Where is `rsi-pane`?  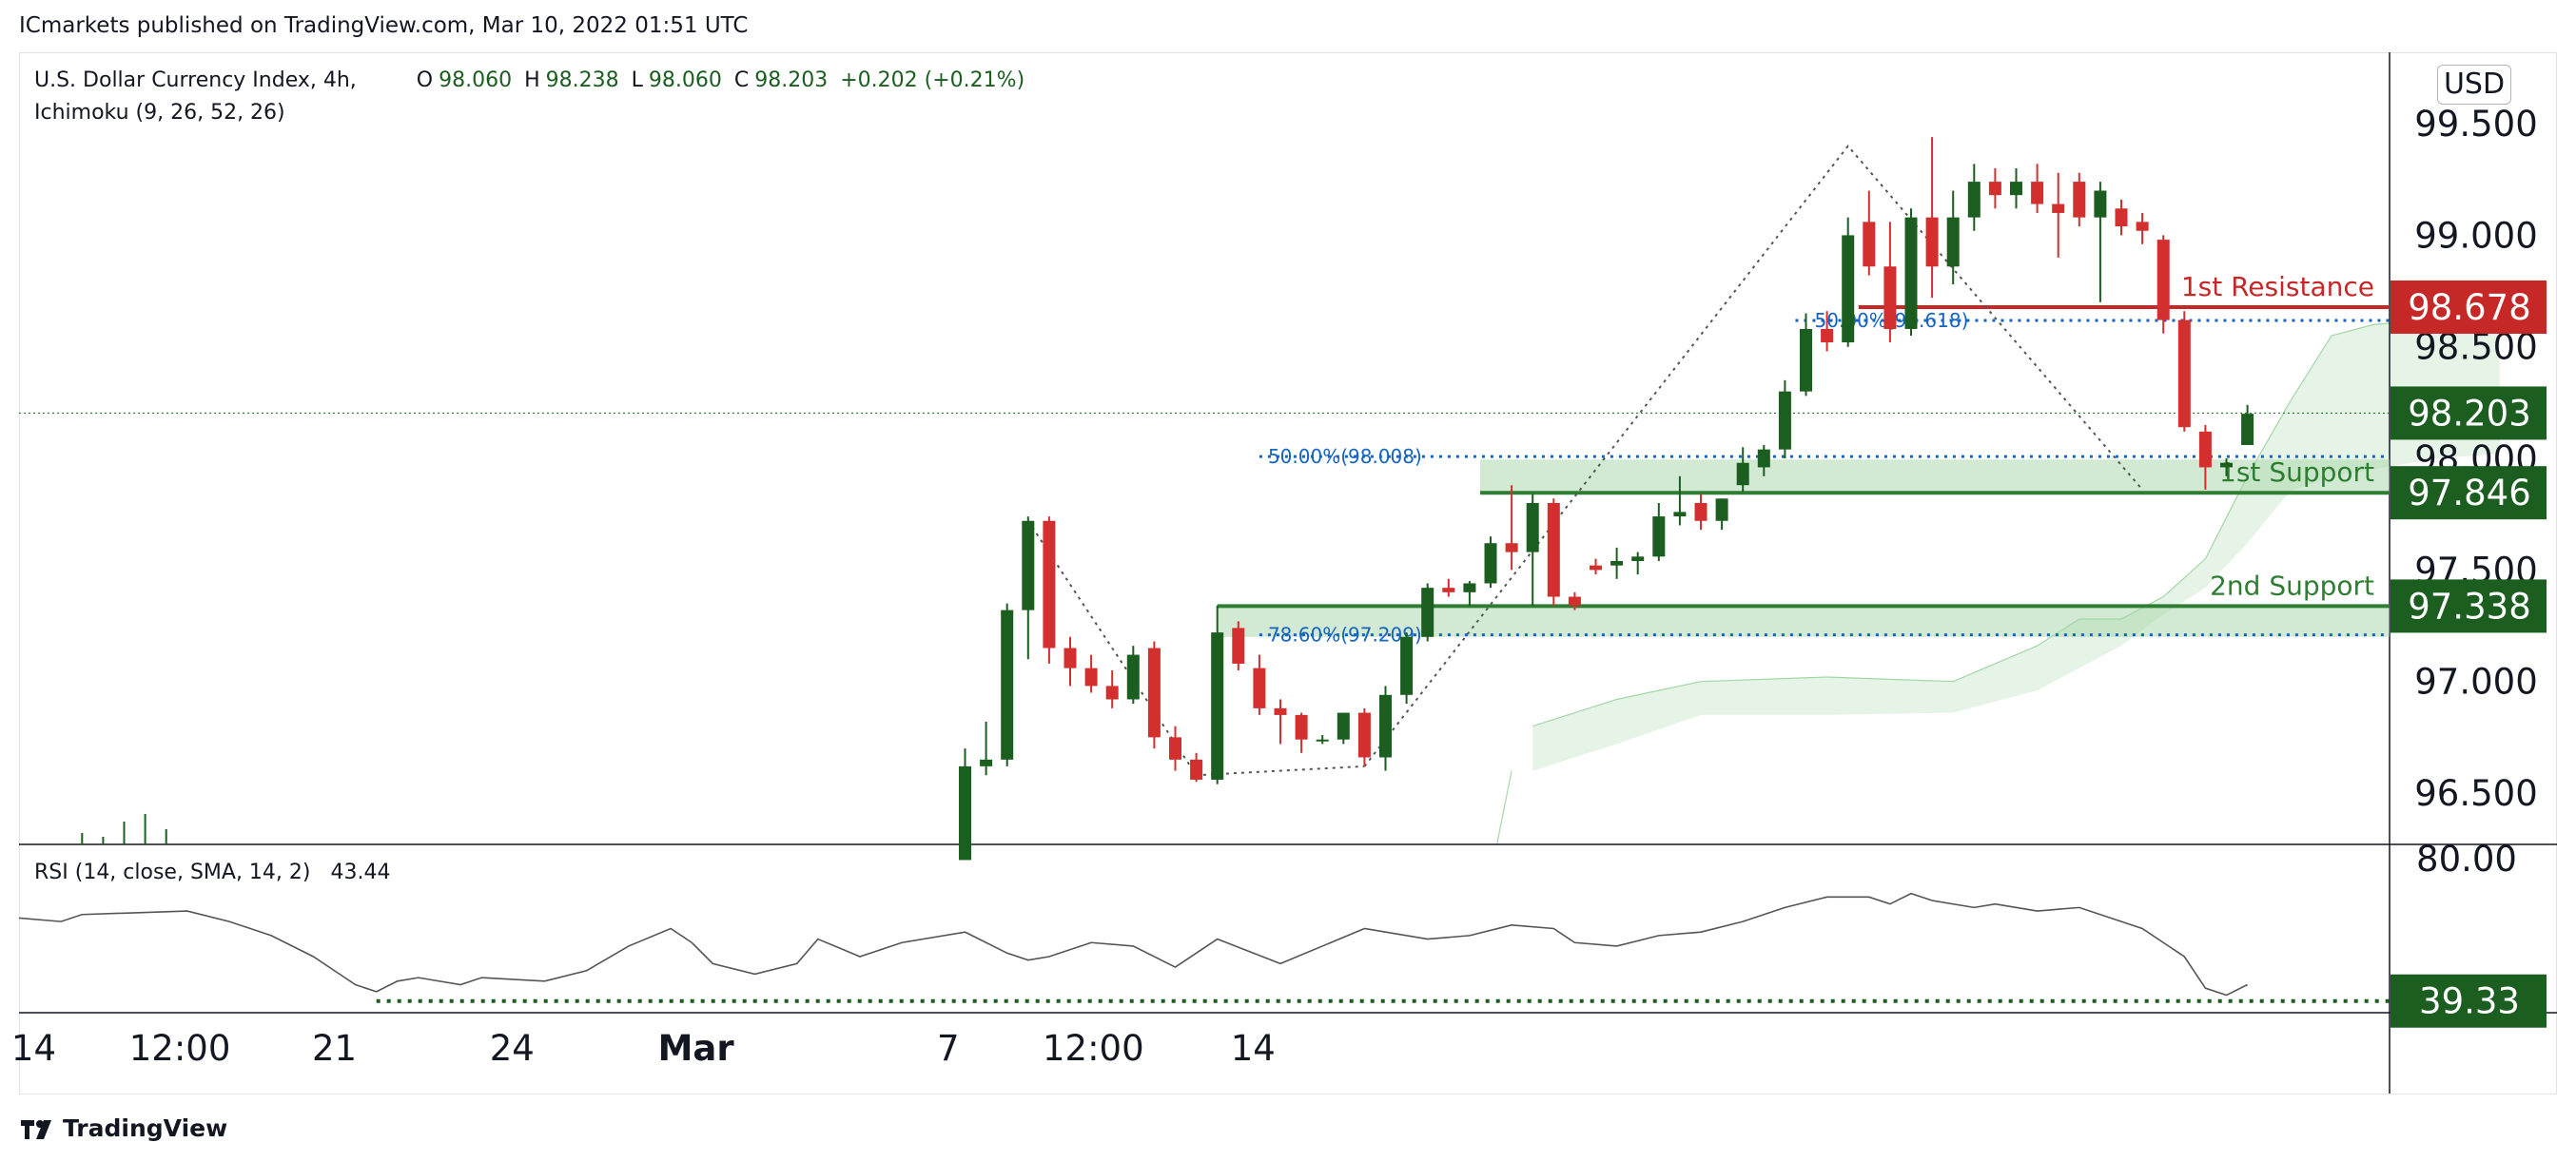
rsi-pane is located at coordinates (1204, 948).